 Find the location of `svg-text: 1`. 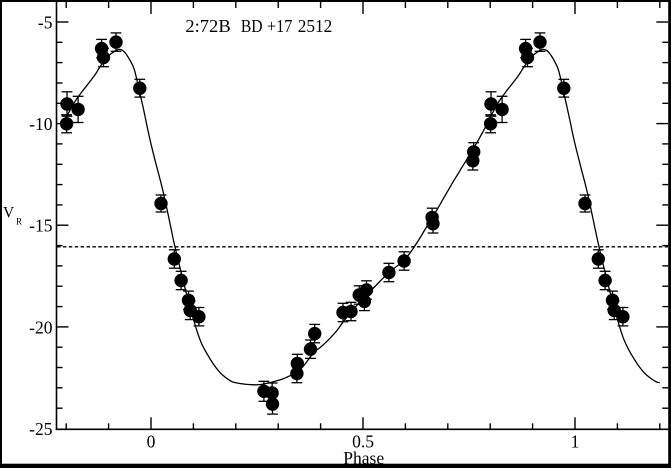

svg-text: 1 is located at coordinates (575, 442).